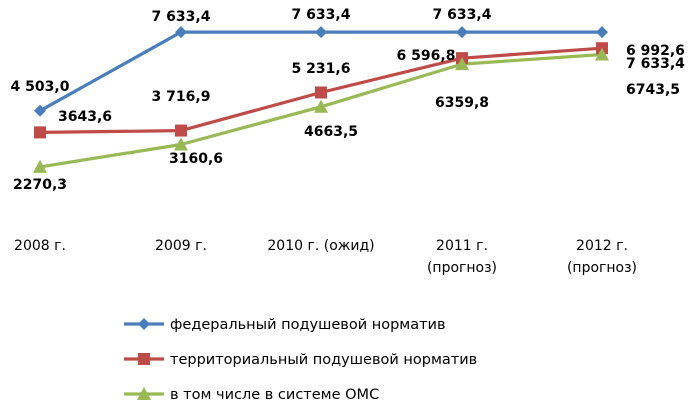  I want to click on x-tick-label-2-line-1: 2009 г., so click(181, 246).